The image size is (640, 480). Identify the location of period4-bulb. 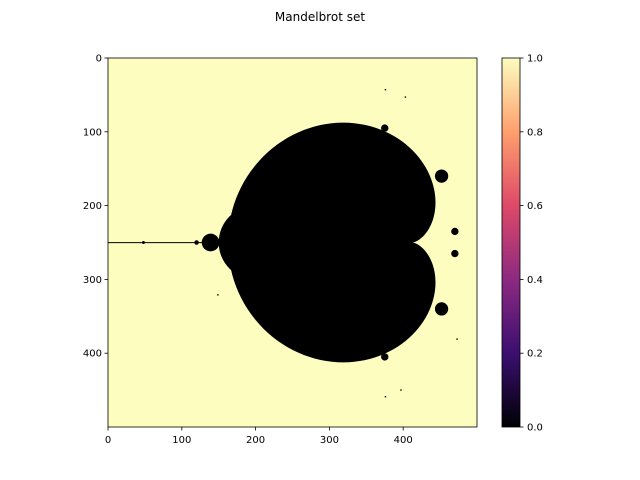
(210, 242).